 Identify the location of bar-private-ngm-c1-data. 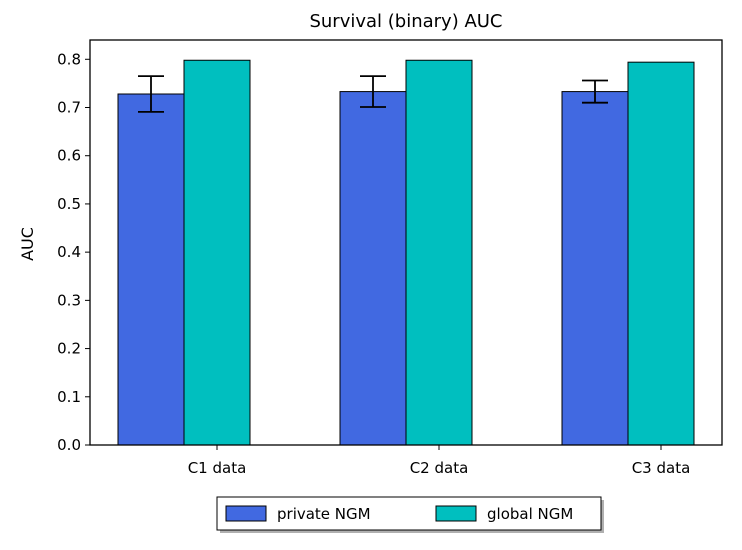
(151, 269).